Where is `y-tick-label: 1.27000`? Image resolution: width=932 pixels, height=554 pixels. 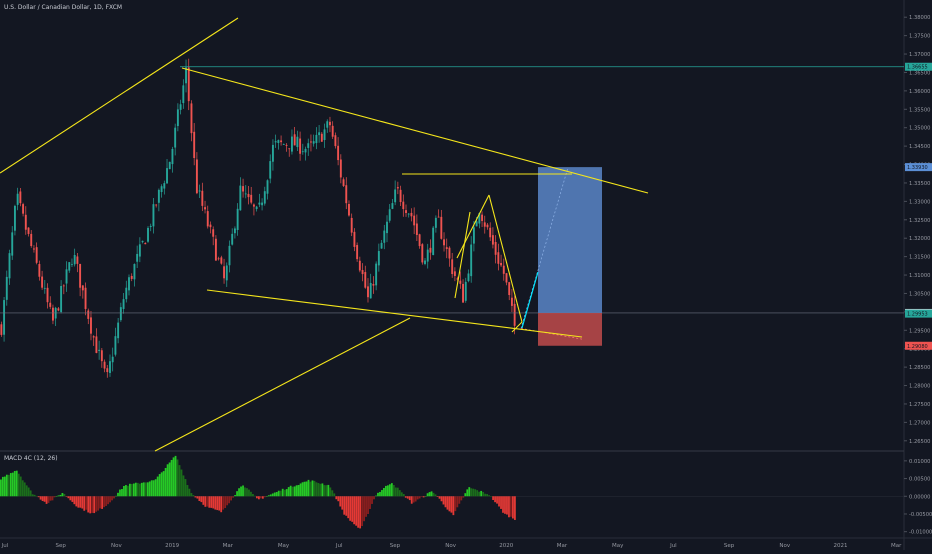 y-tick-label: 1.27000 is located at coordinates (919, 423).